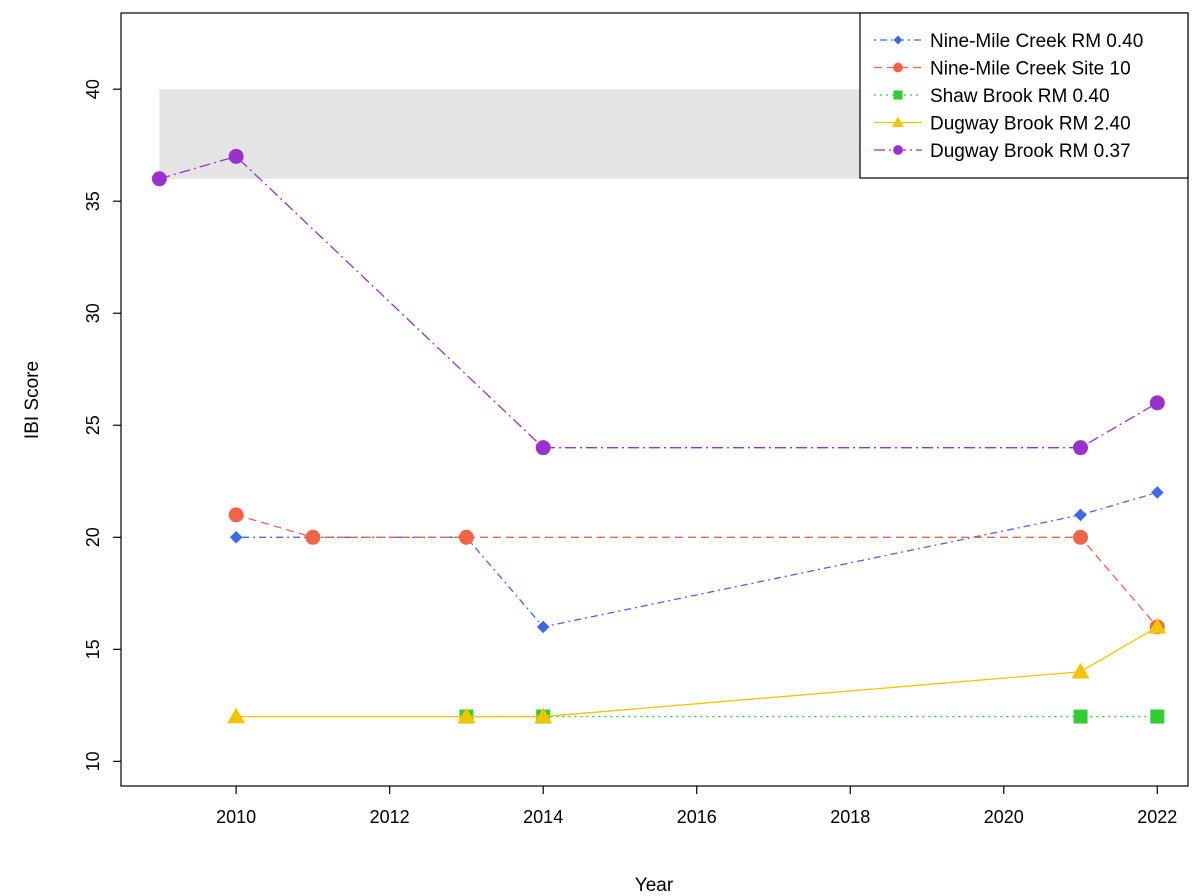  Describe the element at coordinates (93, 313) in the screenshot. I see `y-tick-label: 30` at that location.